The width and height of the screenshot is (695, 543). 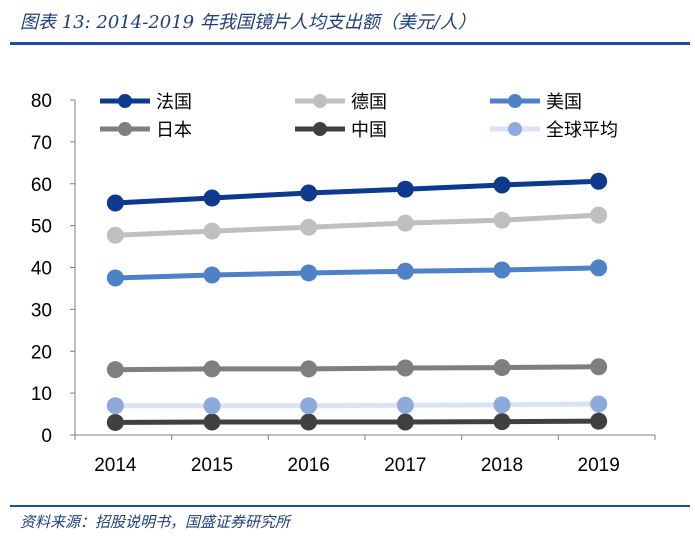 I want to click on legend-label: 中国, so click(x=369, y=130).